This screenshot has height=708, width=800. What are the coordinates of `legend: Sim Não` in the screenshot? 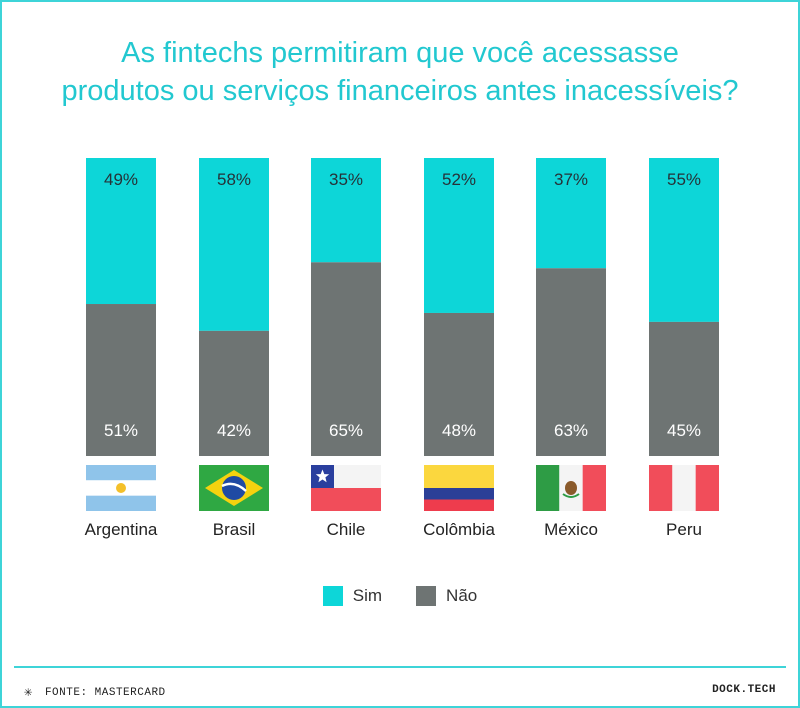 It's located at (400, 596).